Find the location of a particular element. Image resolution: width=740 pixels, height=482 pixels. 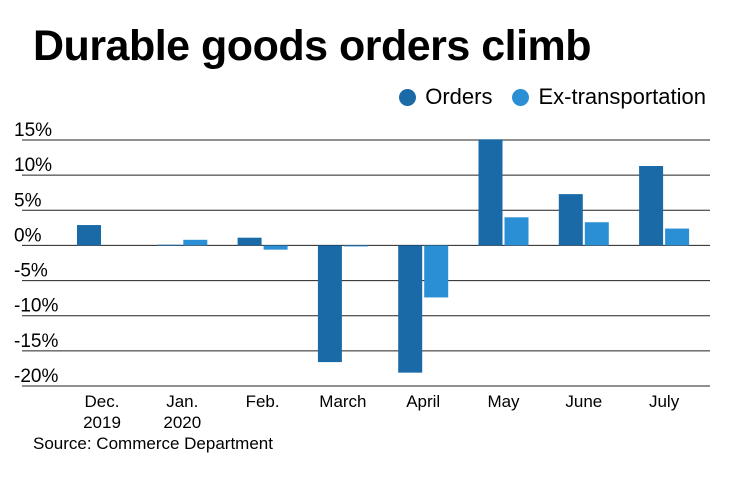

y-axis-ticks: 15% 10% 5% 0% -5% -10% -15% -20% is located at coordinates (36, 253).